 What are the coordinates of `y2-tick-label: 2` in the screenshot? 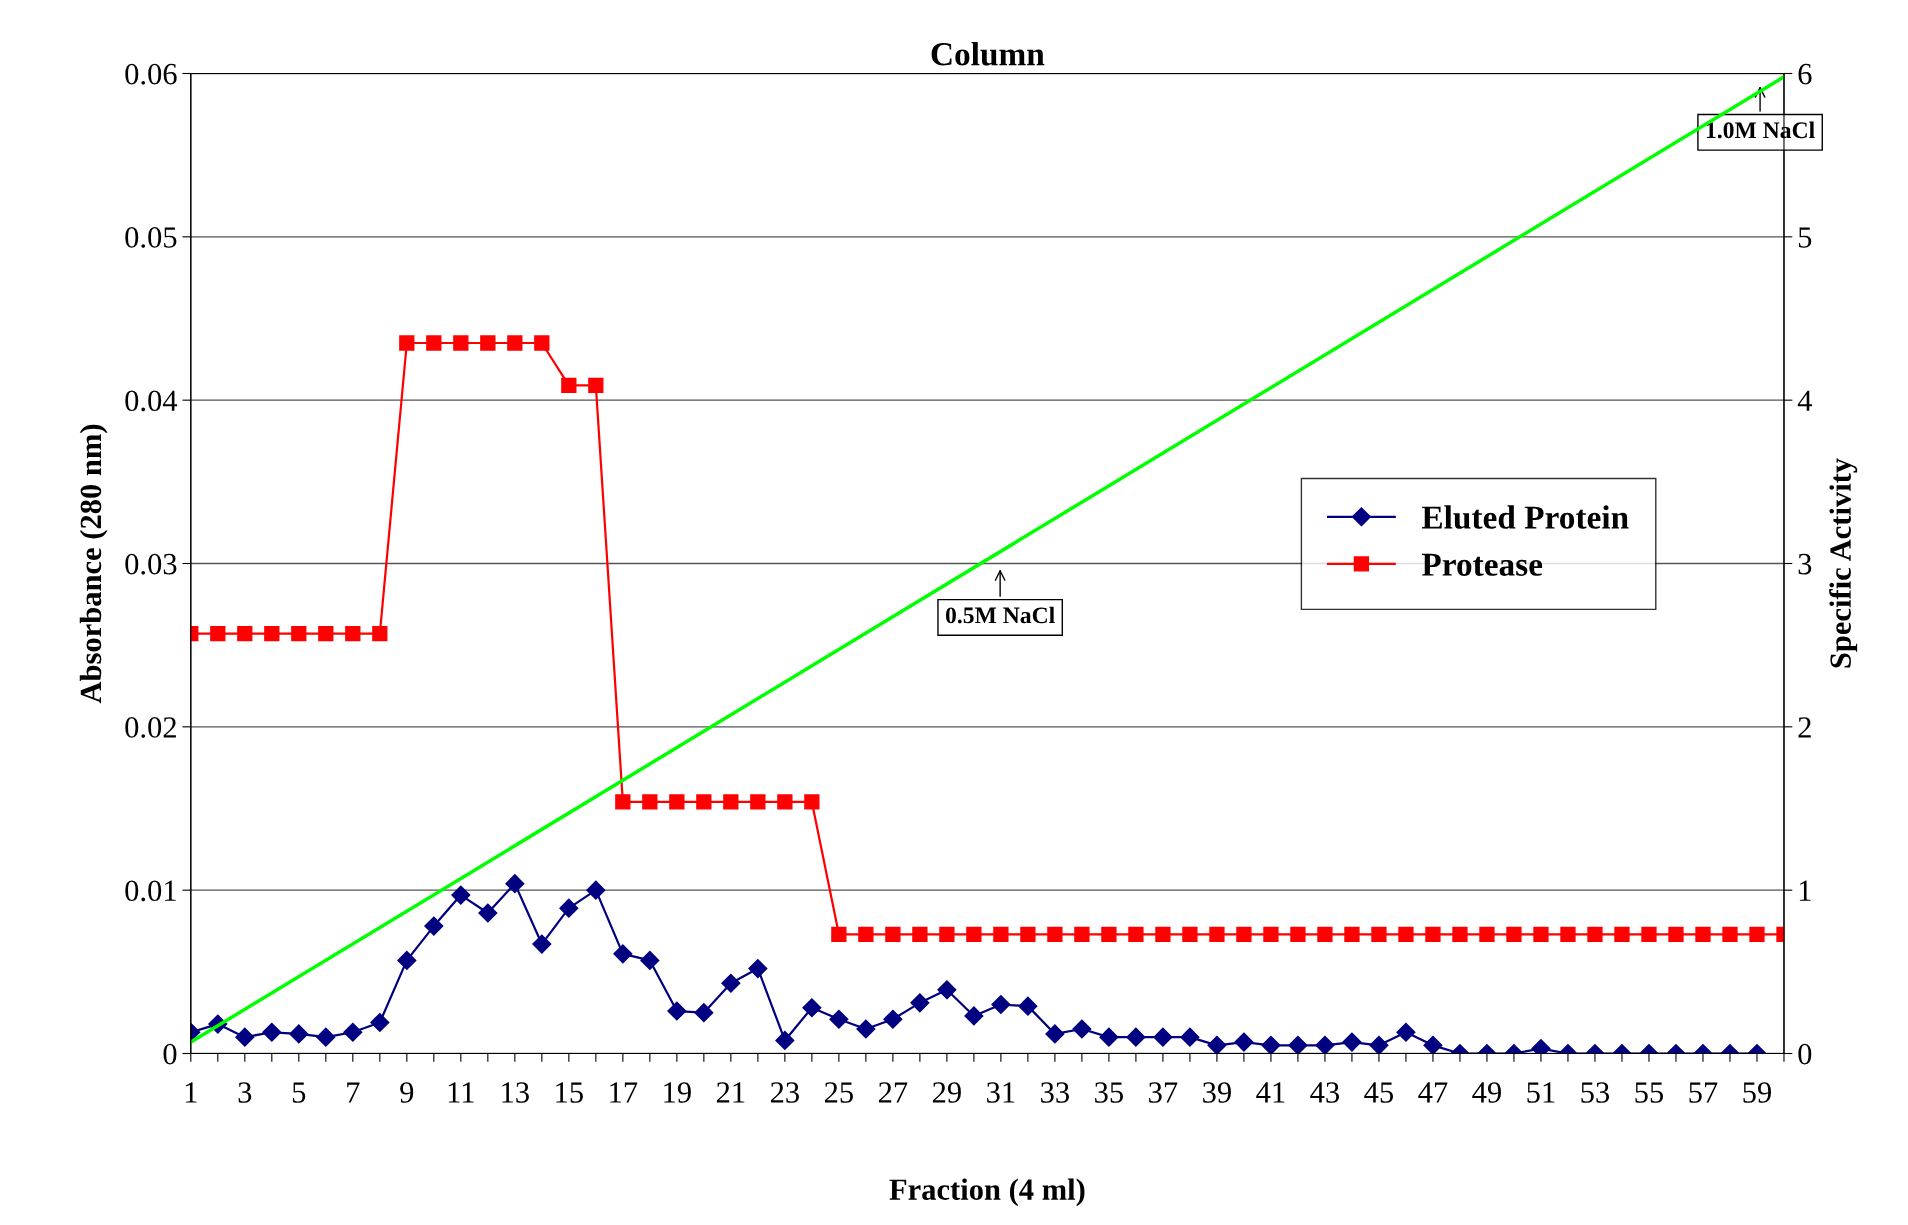 It's located at (1804, 727).